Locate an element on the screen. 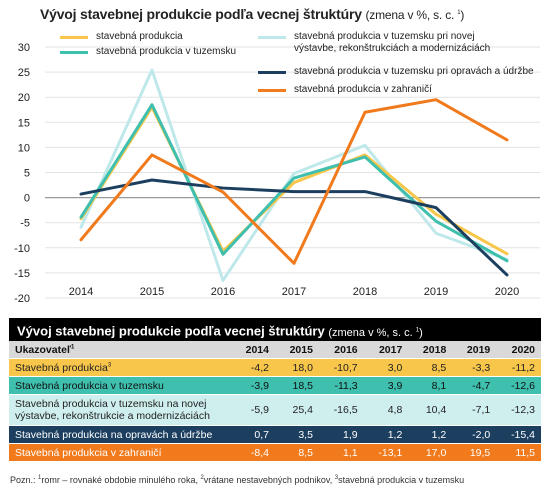  x-tick-labels: 2014 2015 2016 2017 2018 2019 2020 is located at coordinates (294, 292).